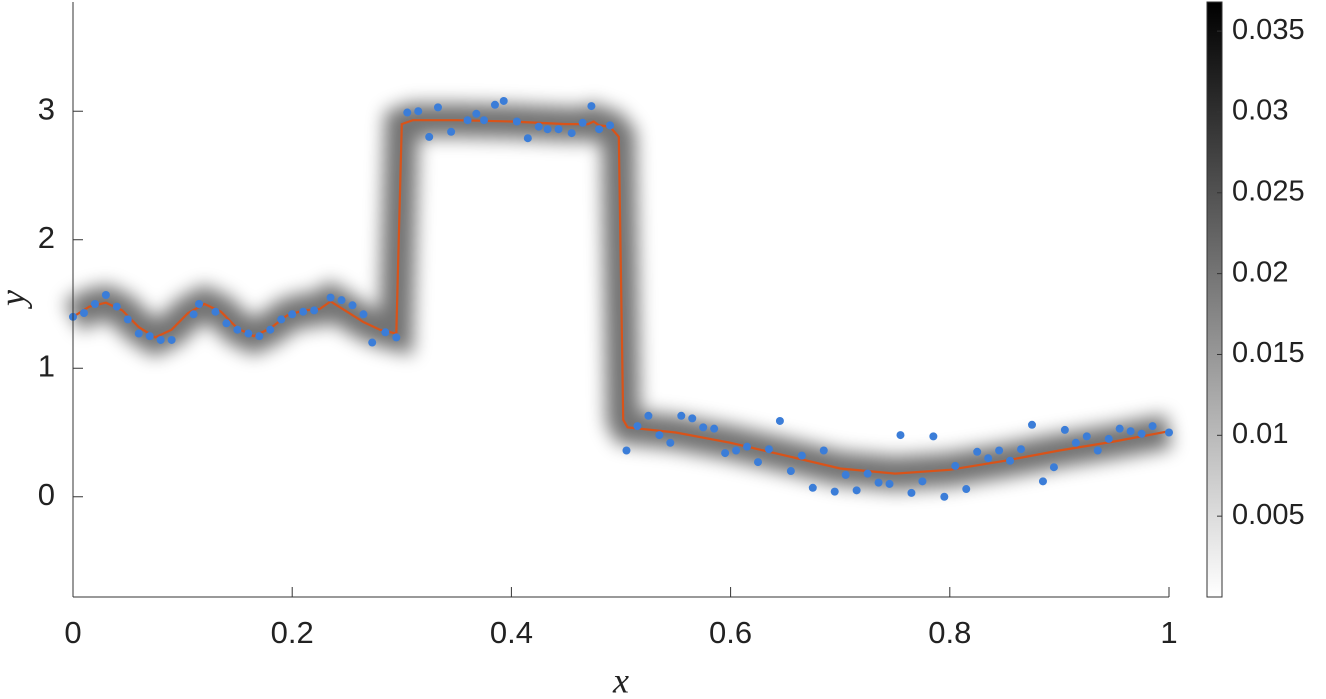  Describe the element at coordinates (1214, 299) in the screenshot. I see `colorbar-scale` at that location.